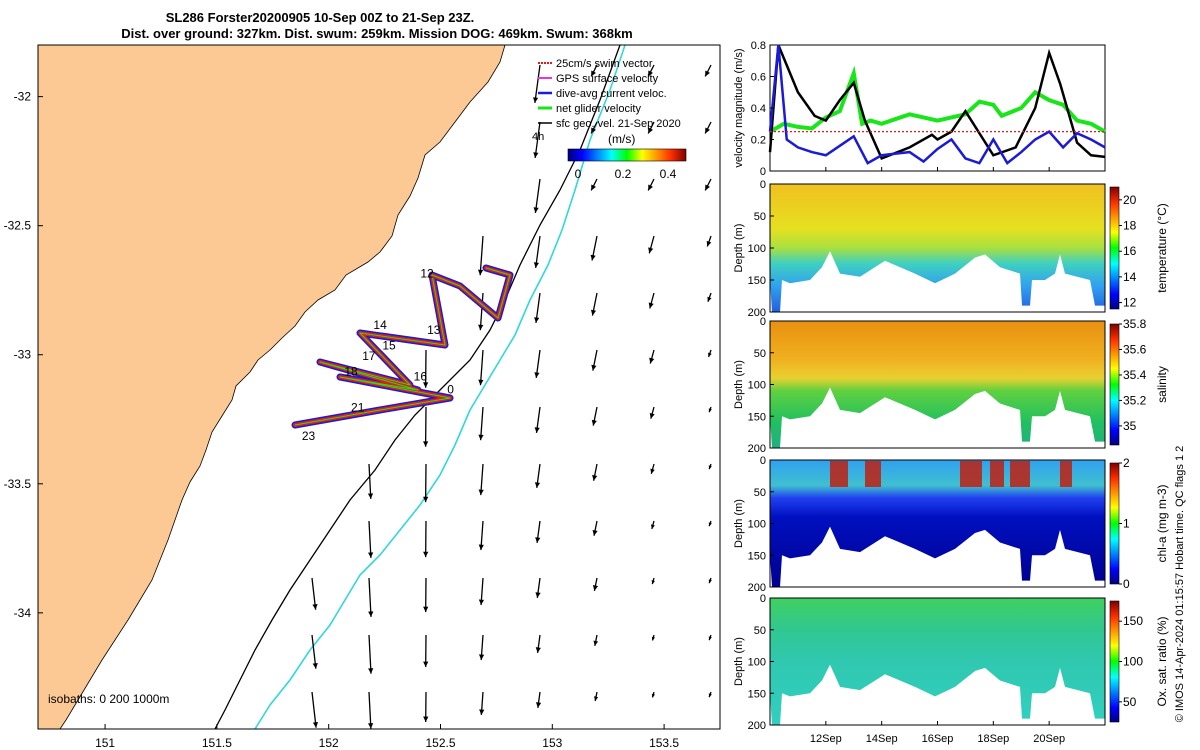 This screenshot has height=750, width=1200. Describe the element at coordinates (1126, 524) in the screenshot. I see `colorbar-tick-label: 1` at that location.